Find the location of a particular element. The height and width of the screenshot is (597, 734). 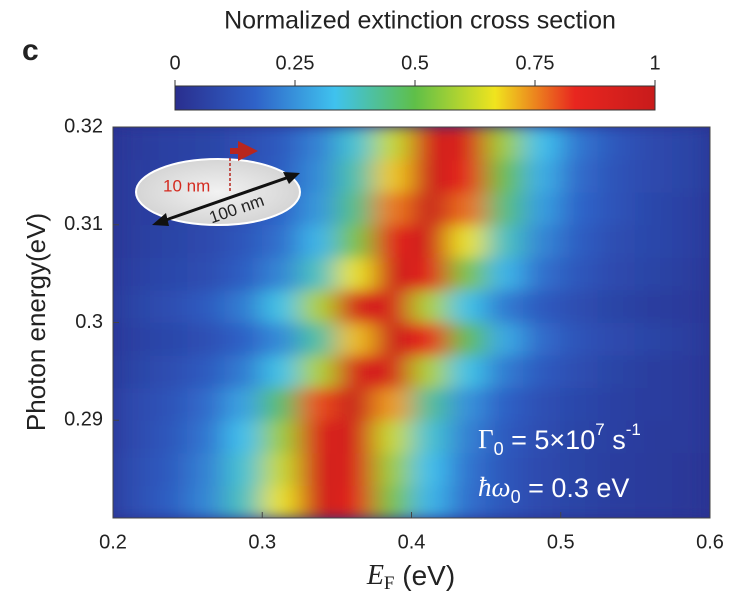

width-label: 10 nm is located at coordinates (186, 185).